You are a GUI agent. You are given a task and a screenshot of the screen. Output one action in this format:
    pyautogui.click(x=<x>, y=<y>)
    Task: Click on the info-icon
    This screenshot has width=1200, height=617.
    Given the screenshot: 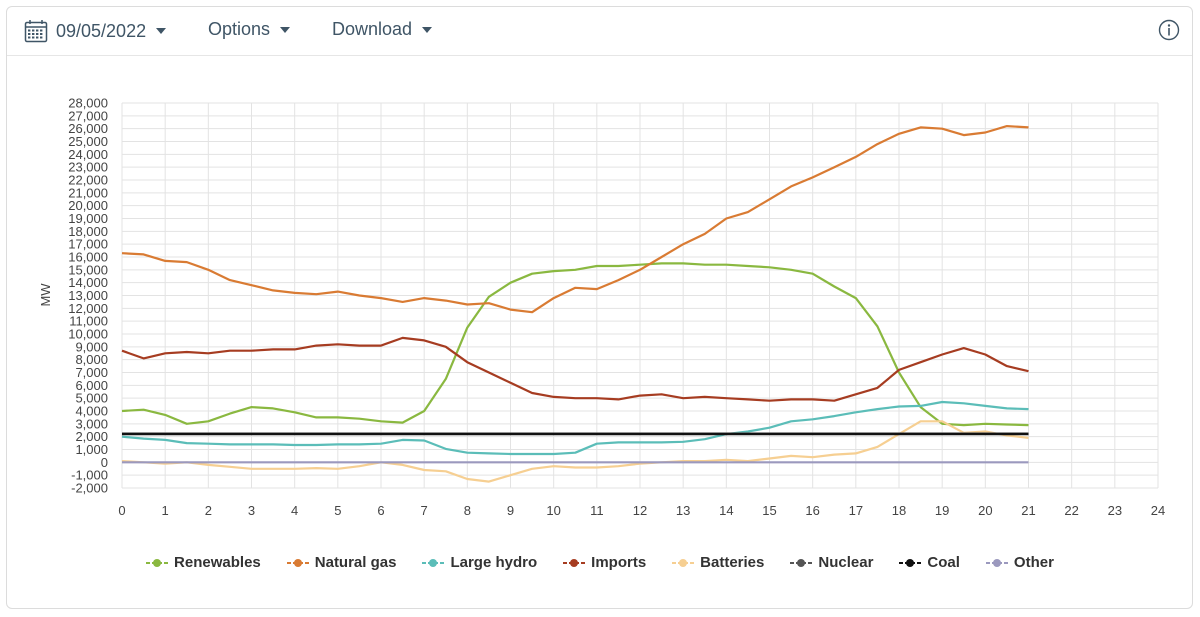 What is the action you would take?
    pyautogui.click(x=1169, y=30)
    